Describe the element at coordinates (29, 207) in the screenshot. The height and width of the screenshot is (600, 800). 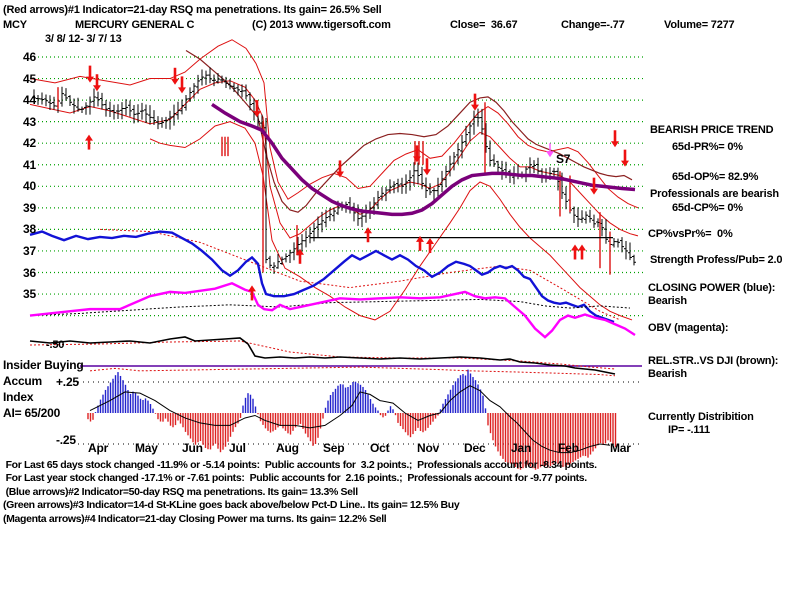
I see `price-tick-39: 39` at that location.